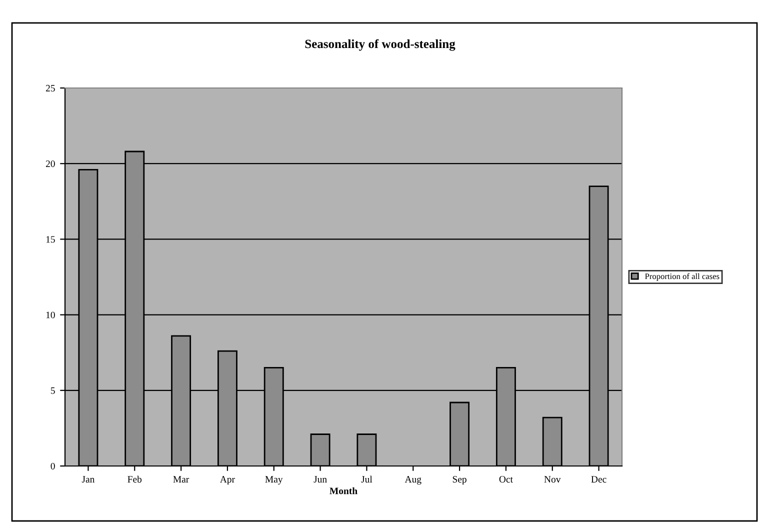 Image resolution: width=760 pixels, height=522 pixels. I want to click on y-tick-label: 15, so click(50, 239).